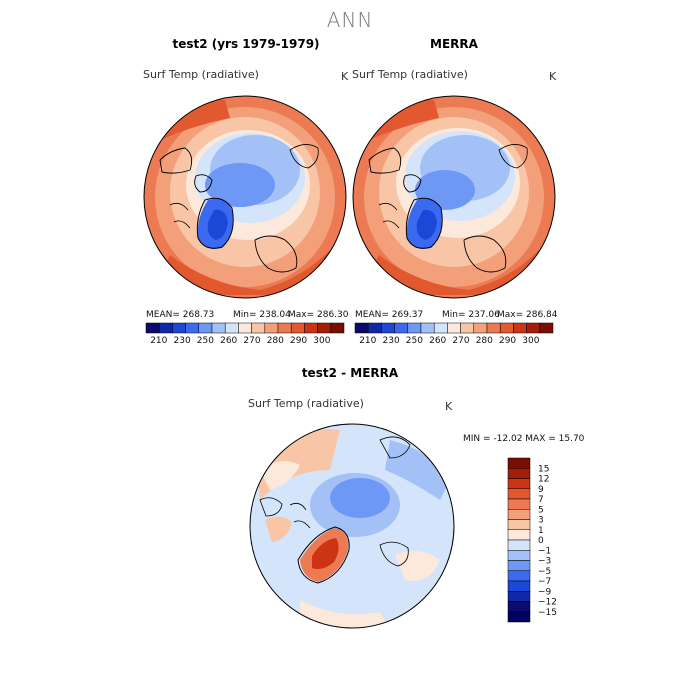 The width and height of the screenshot is (700, 700). Describe the element at coordinates (205, 341) in the screenshot. I see `colorbar-test2-tick-label: 250` at that location.